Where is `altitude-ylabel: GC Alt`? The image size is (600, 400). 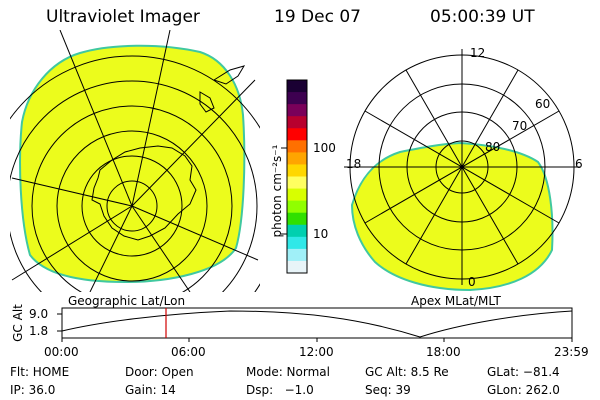 altitude-ylabel: GC Alt is located at coordinates (18, 323).